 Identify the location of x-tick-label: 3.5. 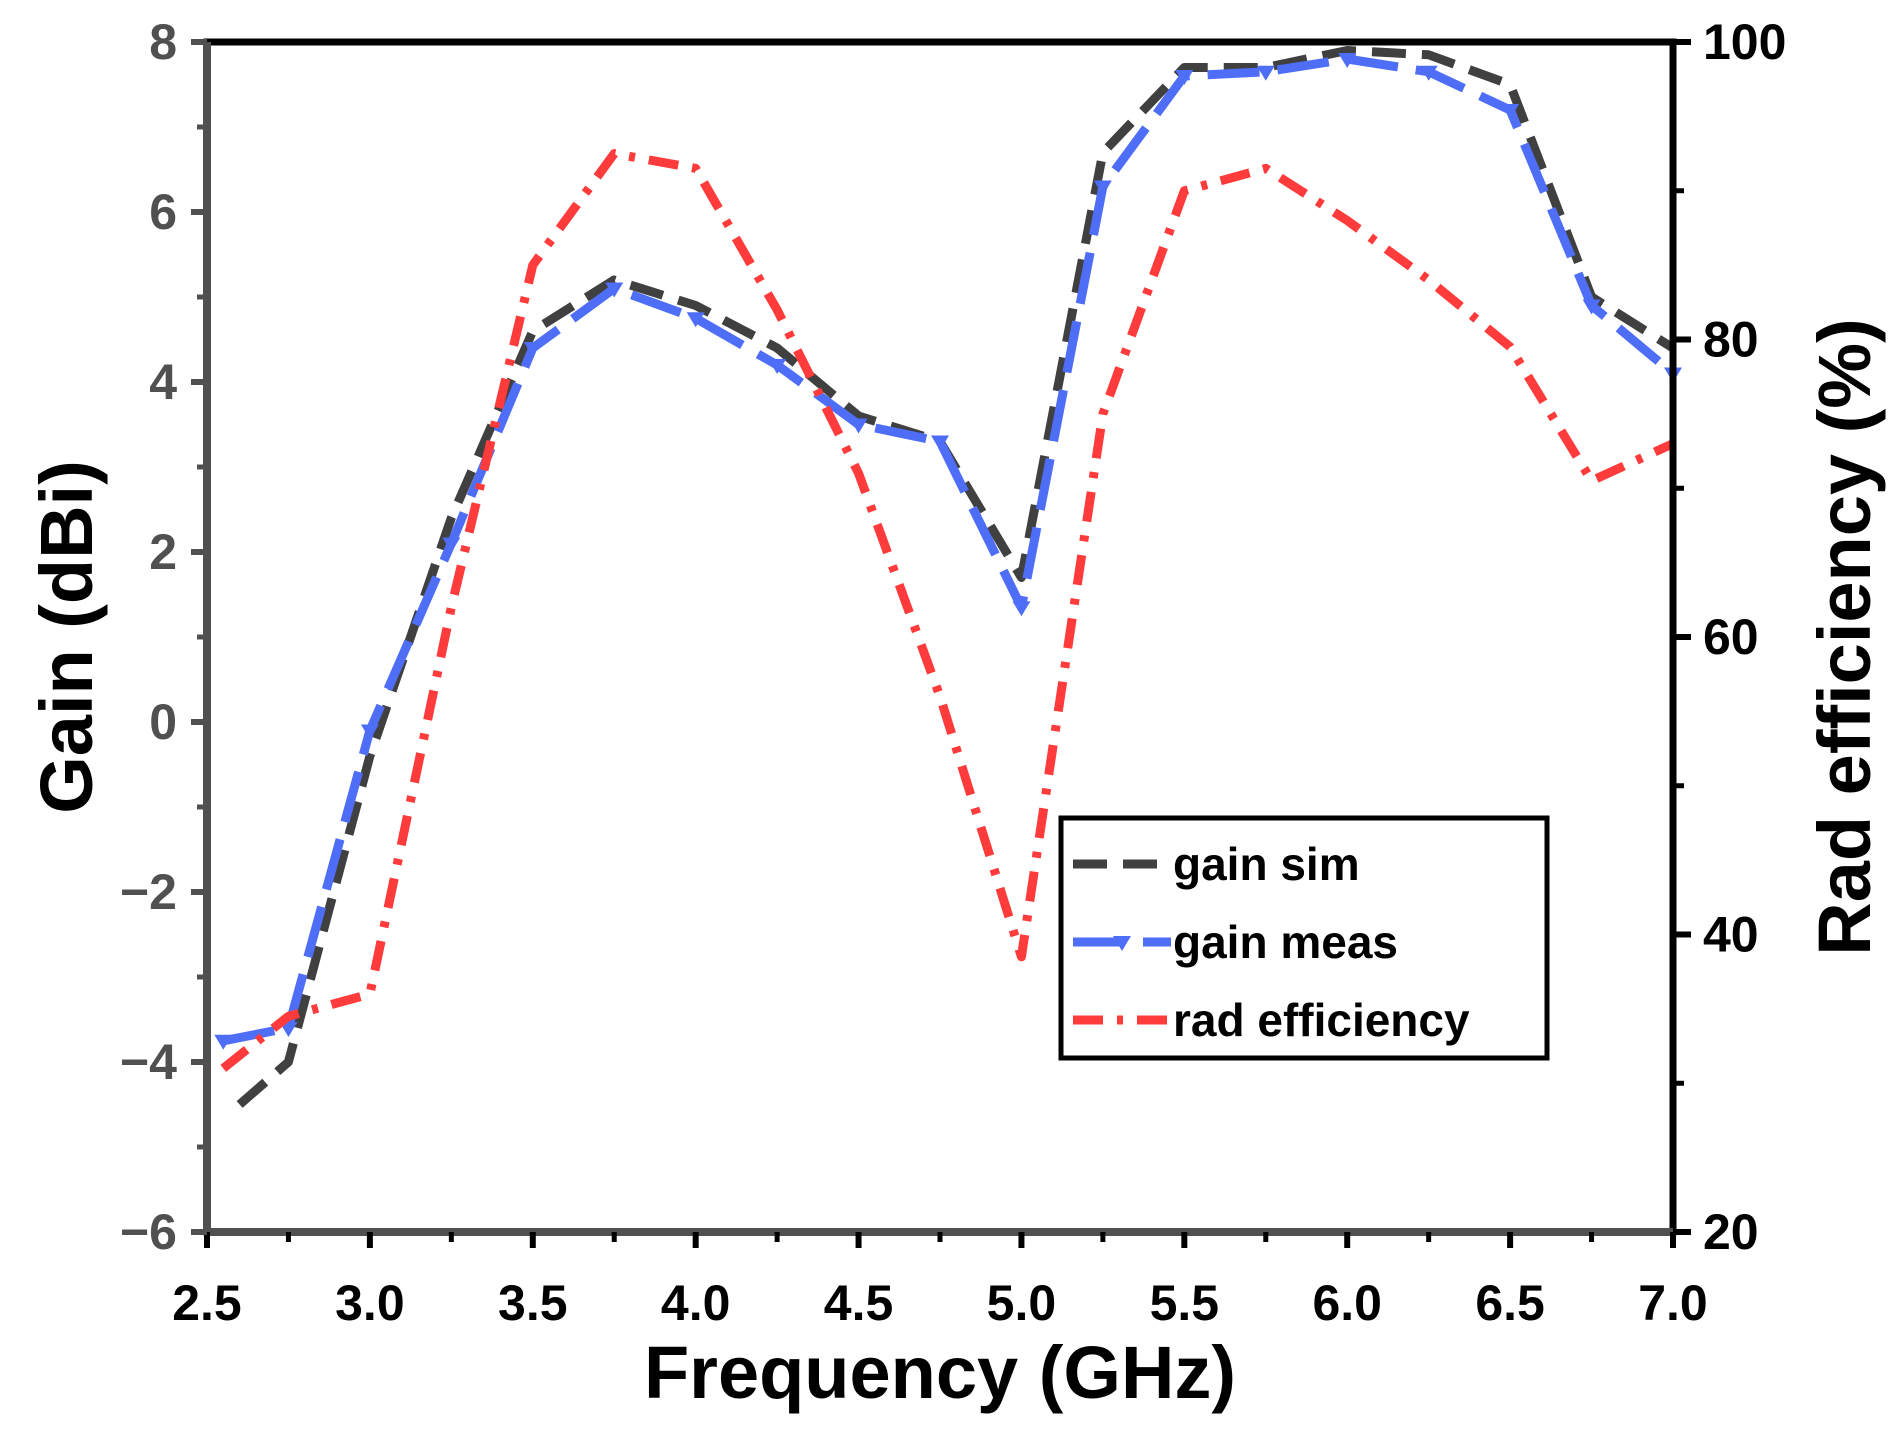
(533, 1303).